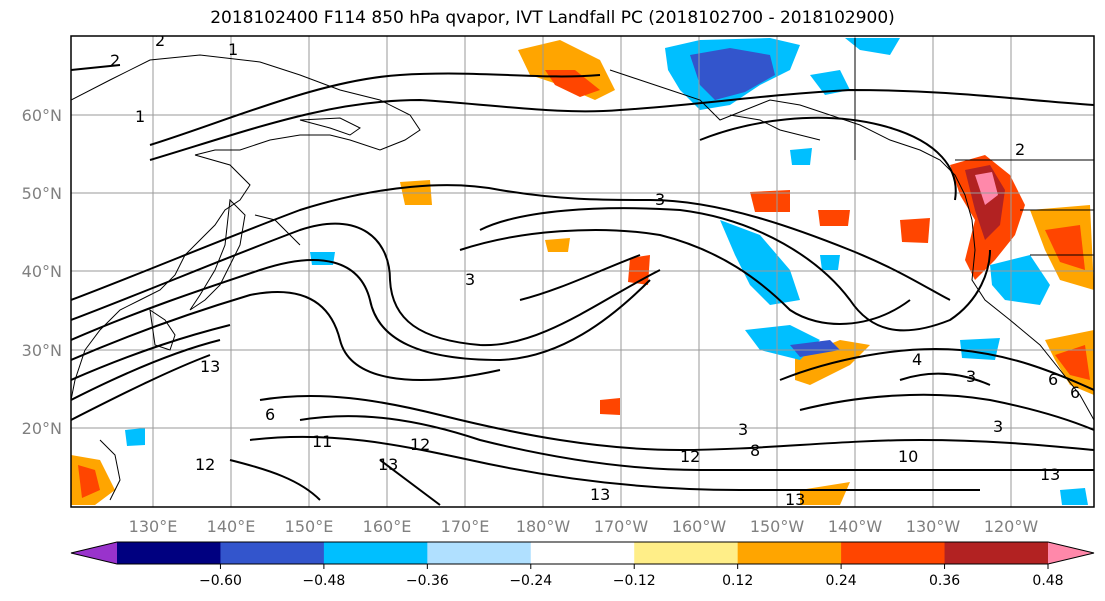 This screenshot has width=1105, height=601. What do you see at coordinates (543, 526) in the screenshot?
I see `lon-label: 180°W` at bounding box center [543, 526].